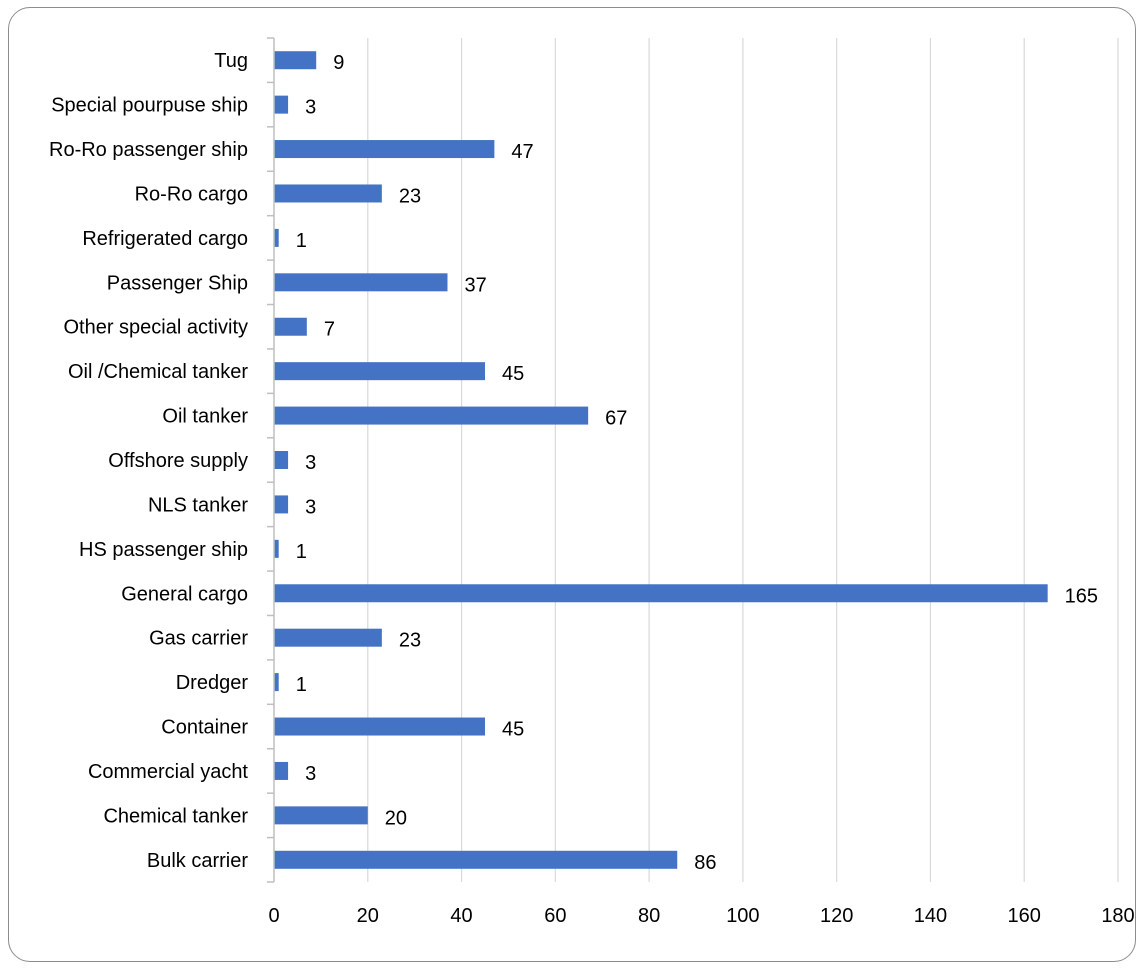  Describe the element at coordinates (616, 419) in the screenshot. I see `data-label: 67` at that location.